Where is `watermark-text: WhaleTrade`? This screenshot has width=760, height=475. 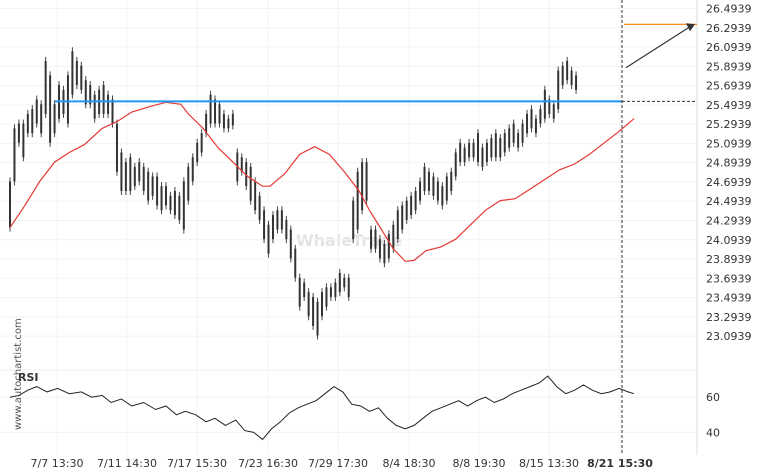 watermark-text: WhaleTrade is located at coordinates (349, 240).